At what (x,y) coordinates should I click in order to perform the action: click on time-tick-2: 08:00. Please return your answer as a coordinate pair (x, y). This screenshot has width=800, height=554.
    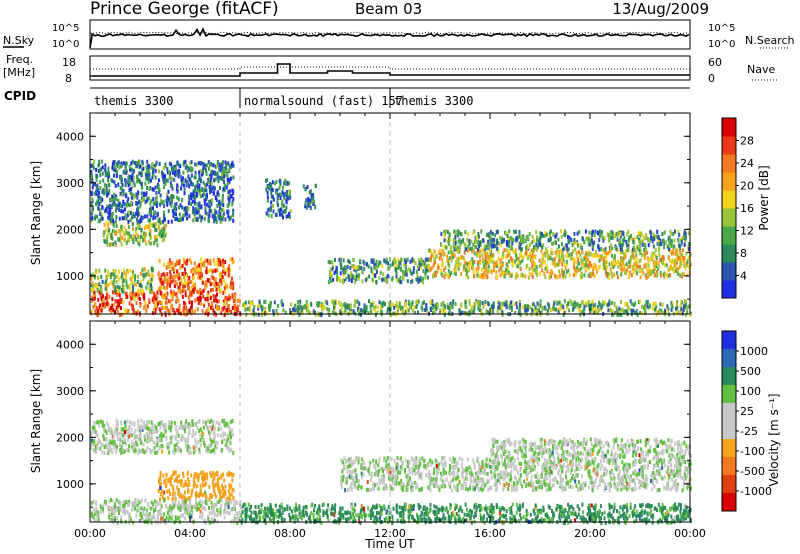
    Looking at the image, I should click on (290, 533).